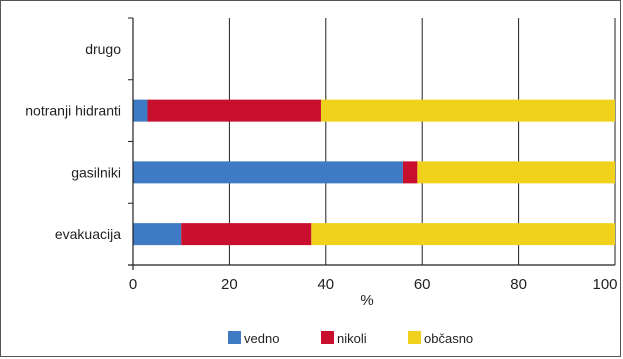  I want to click on legend-label: vedno, so click(261, 338).